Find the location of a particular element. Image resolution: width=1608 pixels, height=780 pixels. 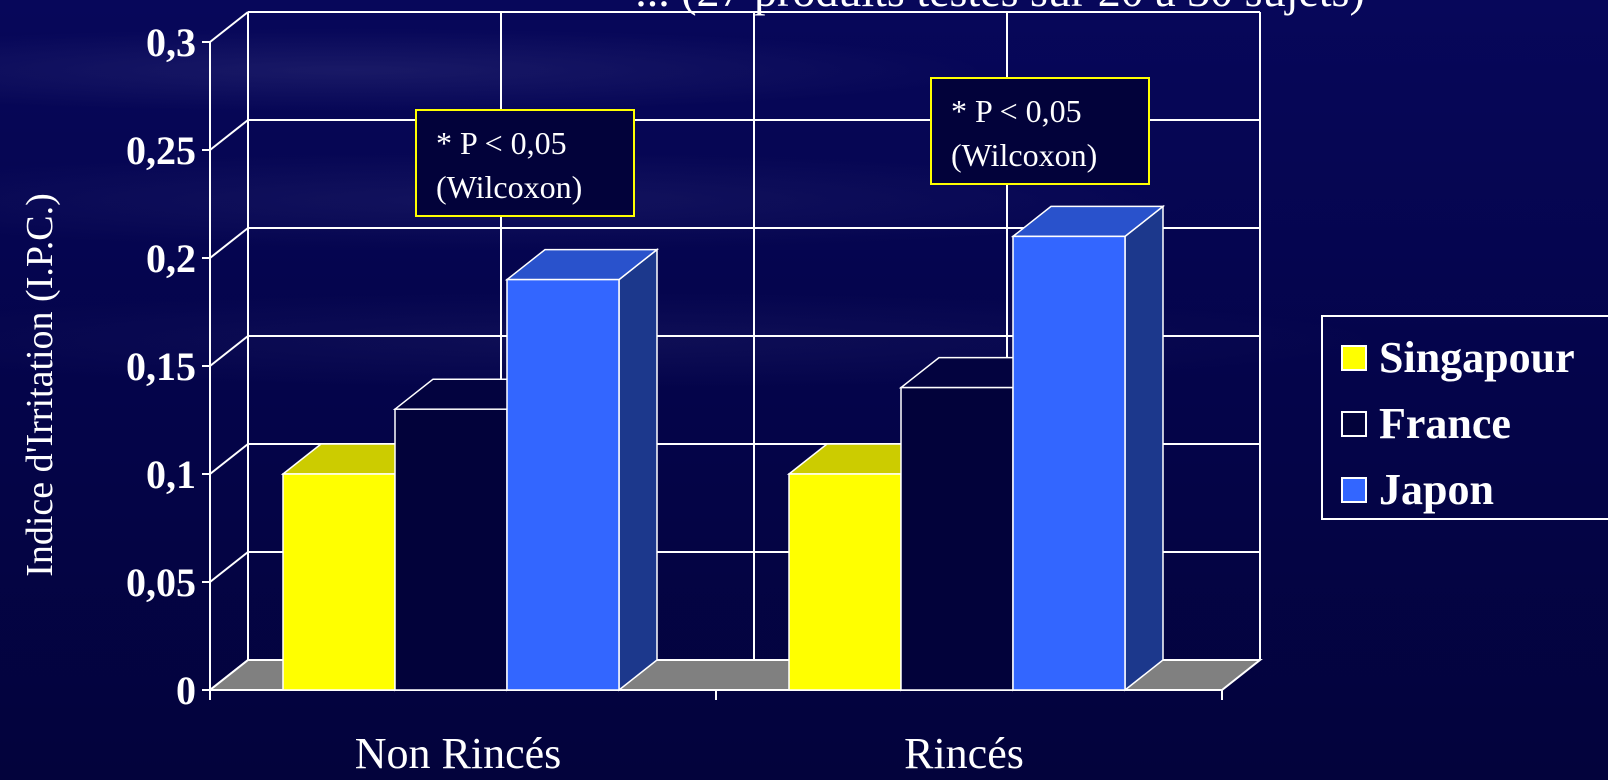

y-tick-labels: 0 0,05 0,1 0,15 0,2 0,25 0,3 is located at coordinates (161, 366).